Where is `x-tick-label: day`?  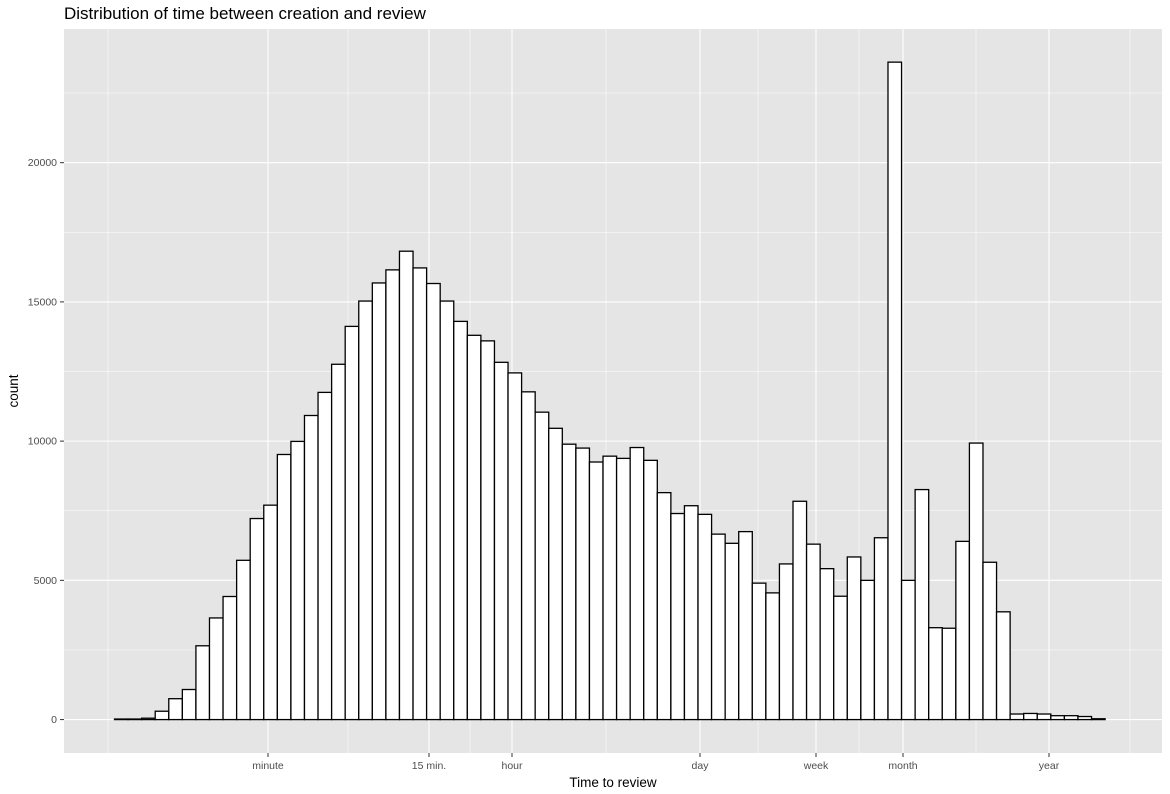
x-tick-label: day is located at coordinates (701, 766).